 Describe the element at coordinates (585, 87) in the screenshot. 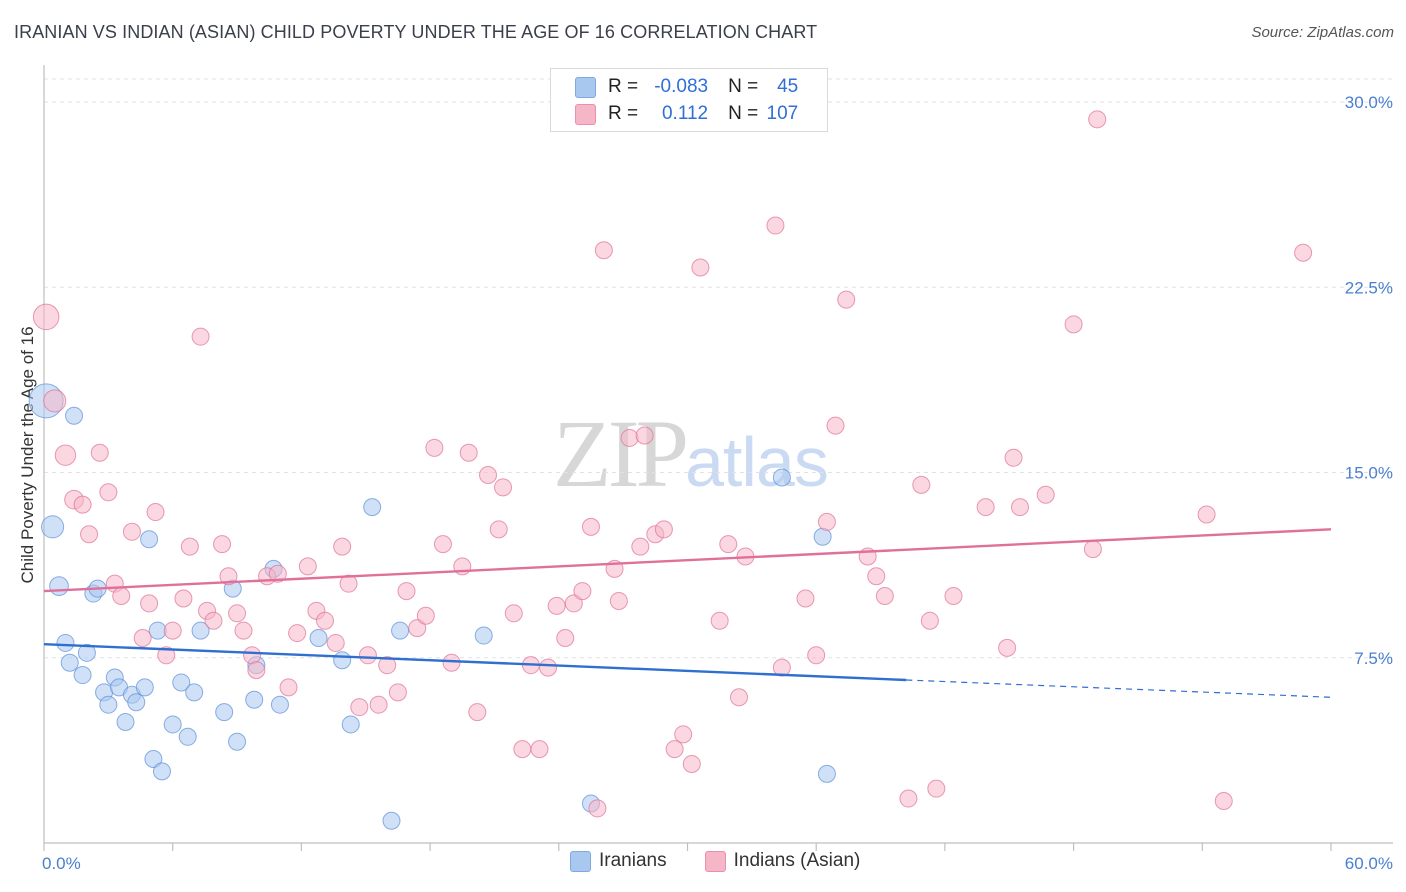

I see `legend-swatch-iranians` at that location.